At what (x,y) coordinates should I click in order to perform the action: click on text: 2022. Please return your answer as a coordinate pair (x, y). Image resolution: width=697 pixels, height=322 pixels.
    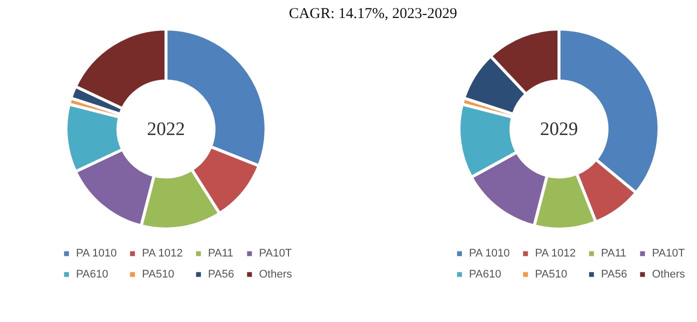
    Looking at the image, I should click on (166, 129).